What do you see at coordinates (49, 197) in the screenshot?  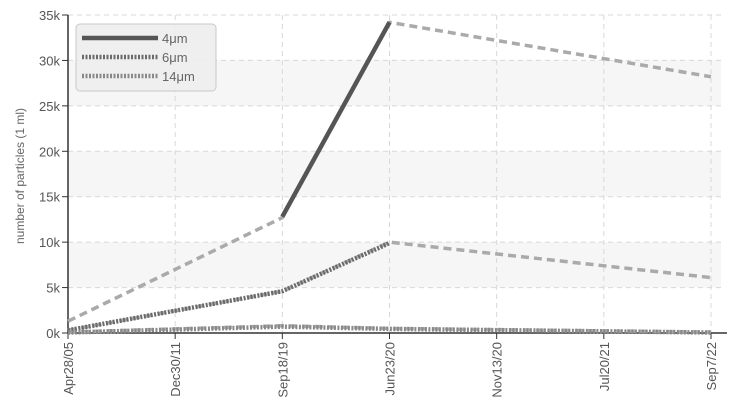 I see `y-tick-label: 15k` at bounding box center [49, 197].